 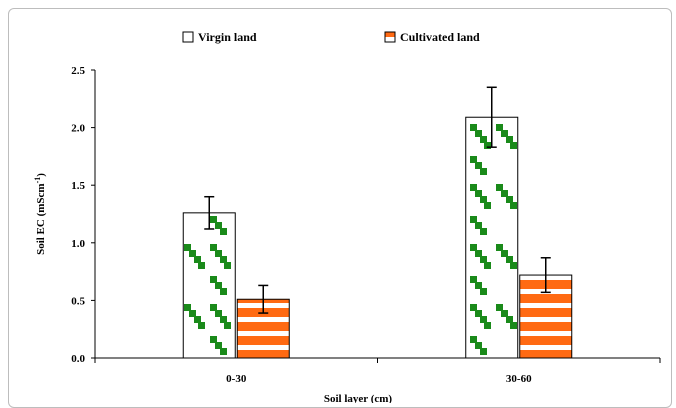 What do you see at coordinates (78, 186) in the screenshot?
I see `y-tick-label: 1.5` at bounding box center [78, 186].